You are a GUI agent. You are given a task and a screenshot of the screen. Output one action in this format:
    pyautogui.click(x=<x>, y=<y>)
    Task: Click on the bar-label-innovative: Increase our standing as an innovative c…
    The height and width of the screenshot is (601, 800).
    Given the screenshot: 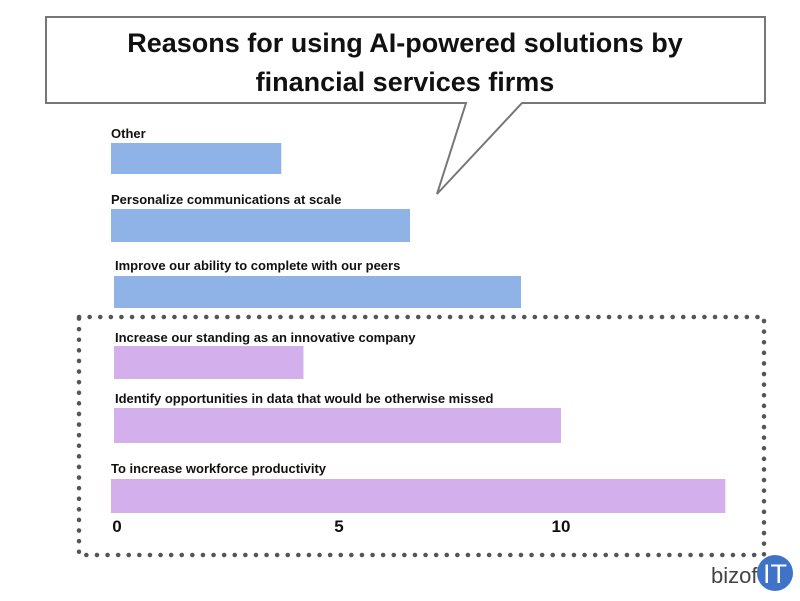 What is the action you would take?
    pyautogui.click(x=265, y=337)
    